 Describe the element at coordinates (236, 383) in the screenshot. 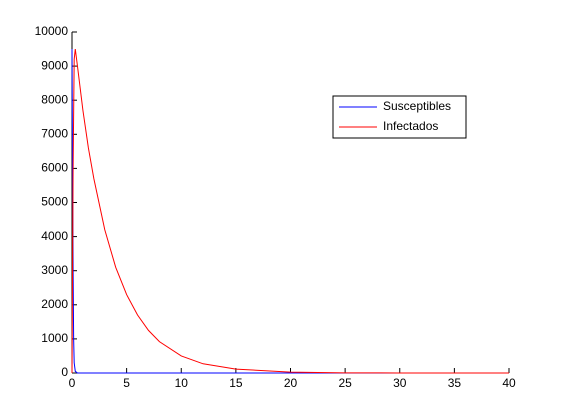

I see `x-tick-label: 15` at that location.